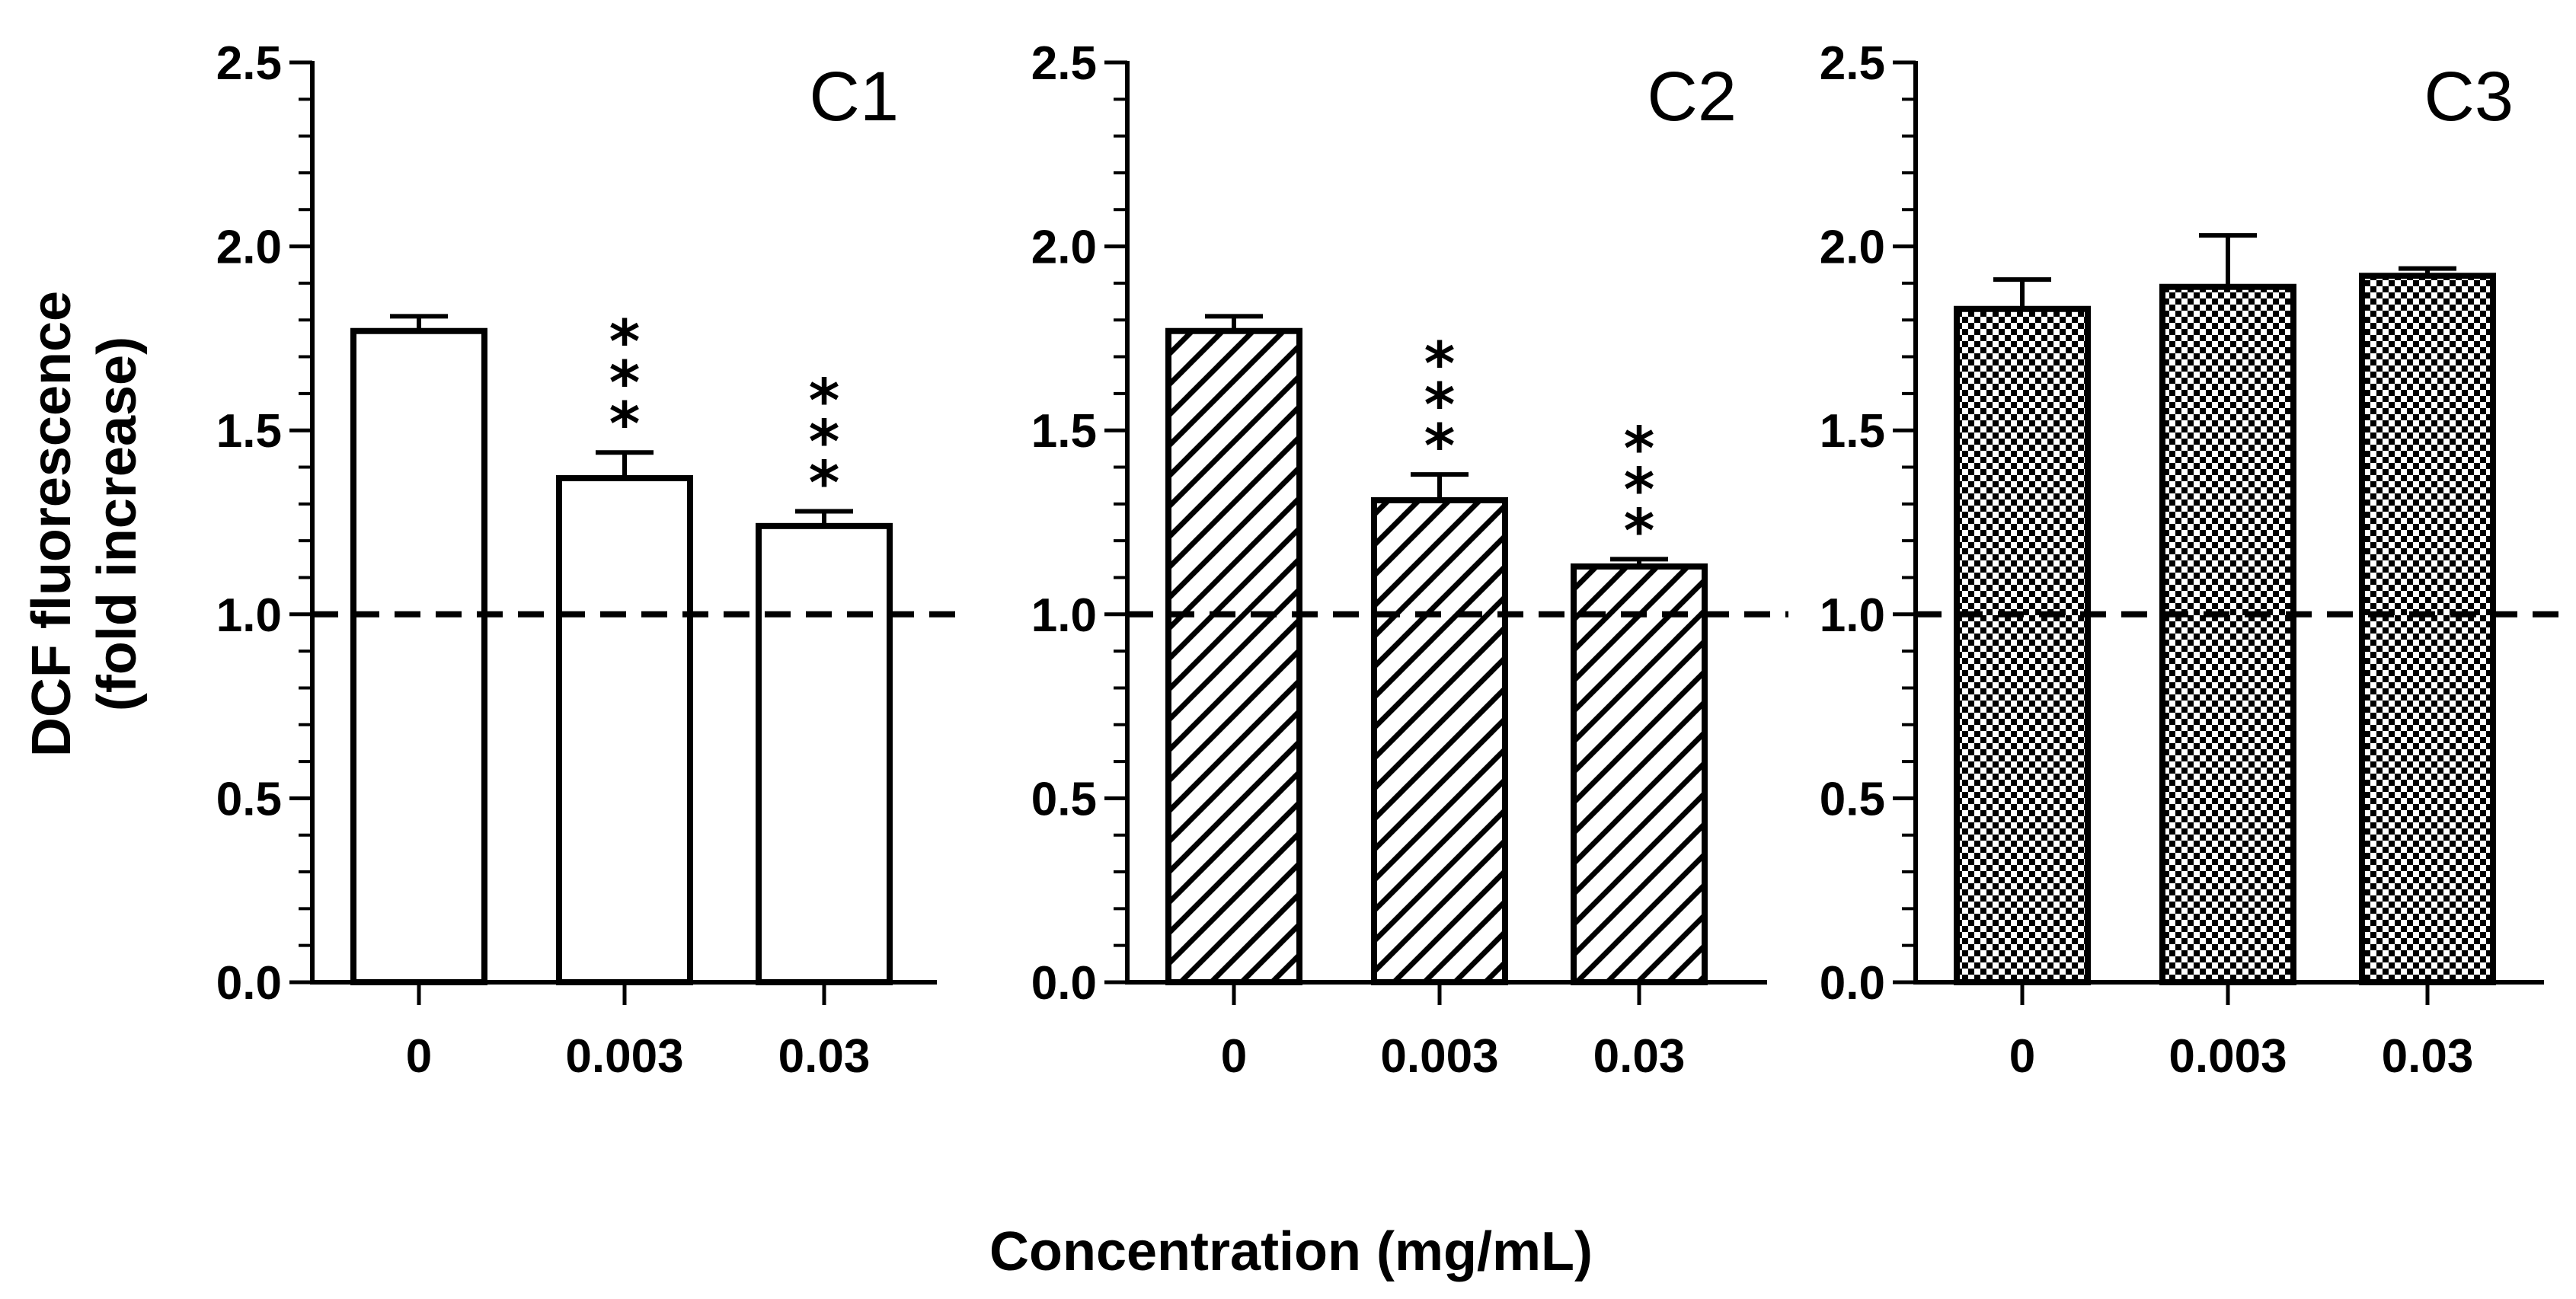  What do you see at coordinates (2469, 97) in the screenshot?
I see `panel-title: C3` at bounding box center [2469, 97].